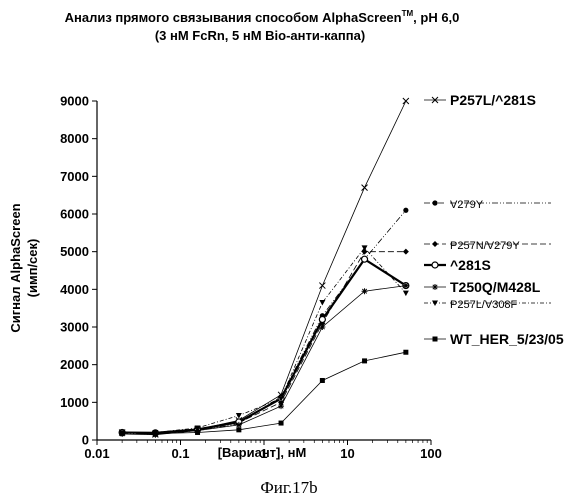 Image resolution: width=577 pixels, height=500 pixels. What do you see at coordinates (467, 205) in the screenshot?
I see `legend-label: V279Y` at bounding box center [467, 205].